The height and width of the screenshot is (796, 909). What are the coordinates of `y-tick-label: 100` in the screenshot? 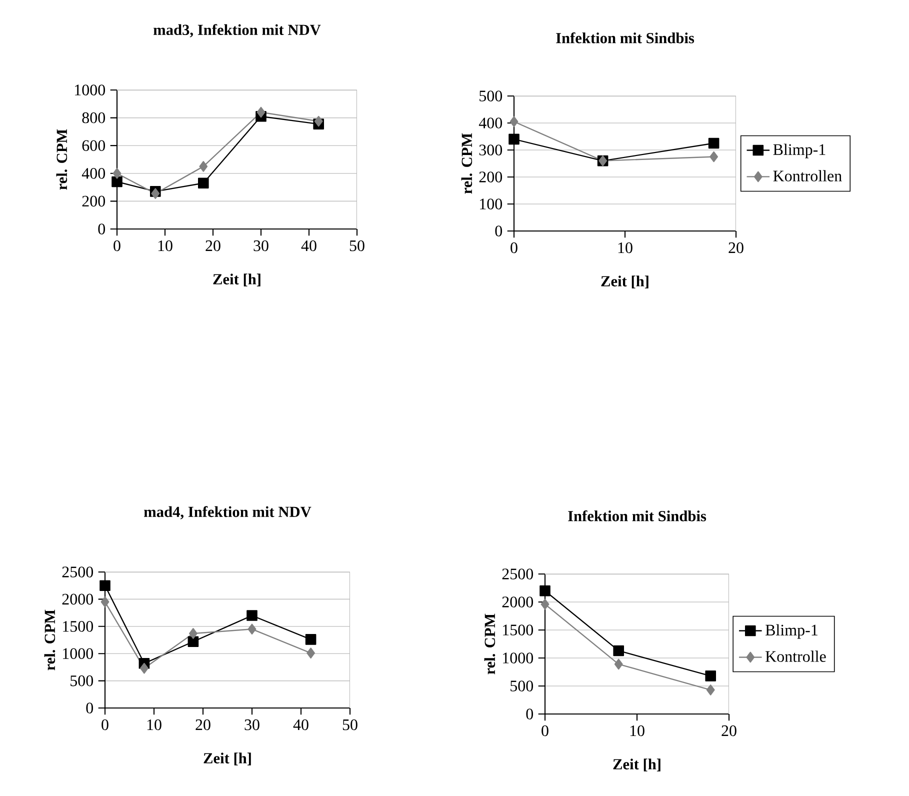 It's located at (491, 204).